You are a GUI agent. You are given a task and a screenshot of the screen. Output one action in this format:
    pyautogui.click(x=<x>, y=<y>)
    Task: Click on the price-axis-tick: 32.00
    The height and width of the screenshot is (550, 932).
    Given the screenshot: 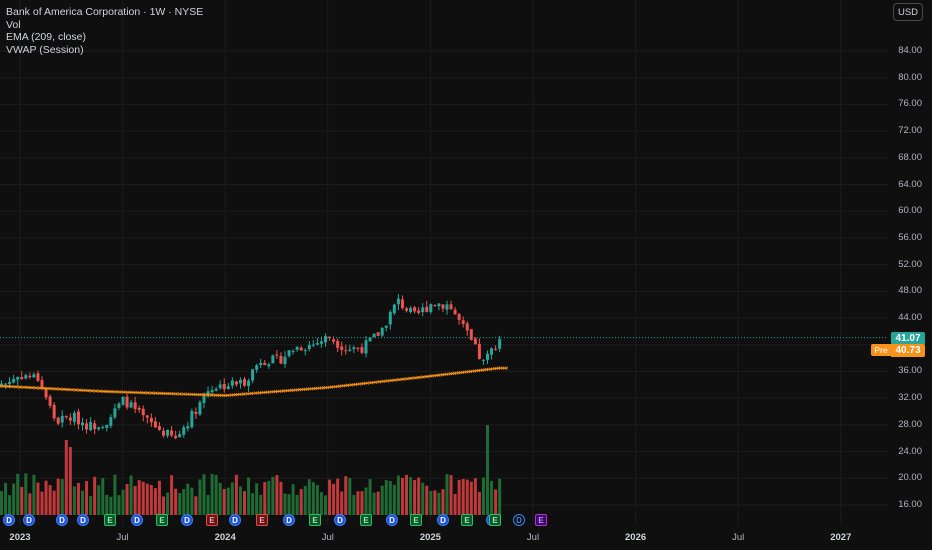 What is the action you would take?
    pyautogui.click(x=910, y=398)
    